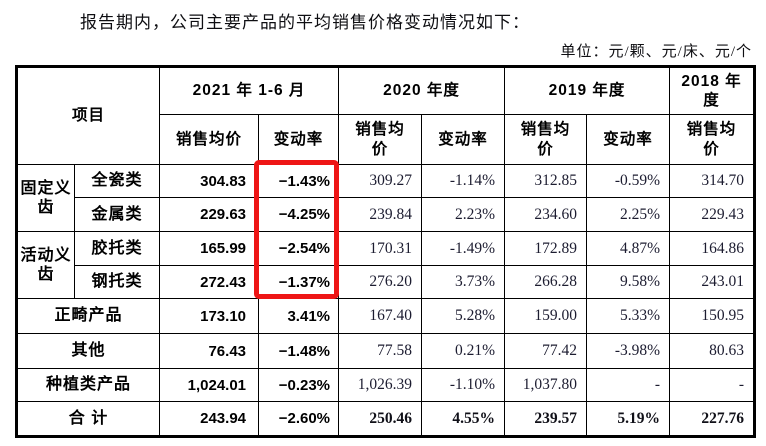  Describe the element at coordinates (209, 139) in the screenshot. I see `header-price-2021: 销售均价` at that location.